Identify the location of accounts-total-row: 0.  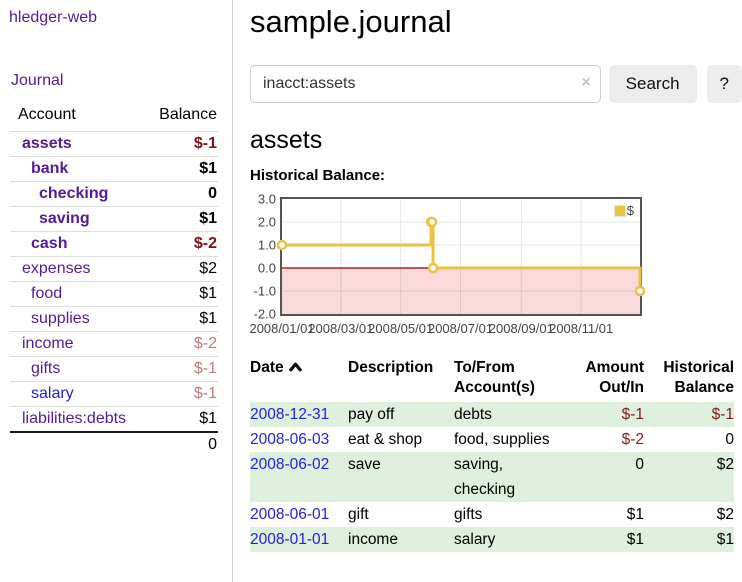
(114, 444).